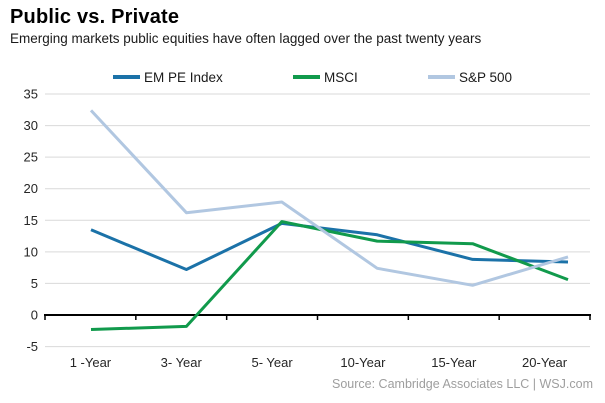 Image resolution: width=605 pixels, height=403 pixels. Describe the element at coordinates (454, 362) in the screenshot. I see `x-tick-label-5: 15-Year` at that location.